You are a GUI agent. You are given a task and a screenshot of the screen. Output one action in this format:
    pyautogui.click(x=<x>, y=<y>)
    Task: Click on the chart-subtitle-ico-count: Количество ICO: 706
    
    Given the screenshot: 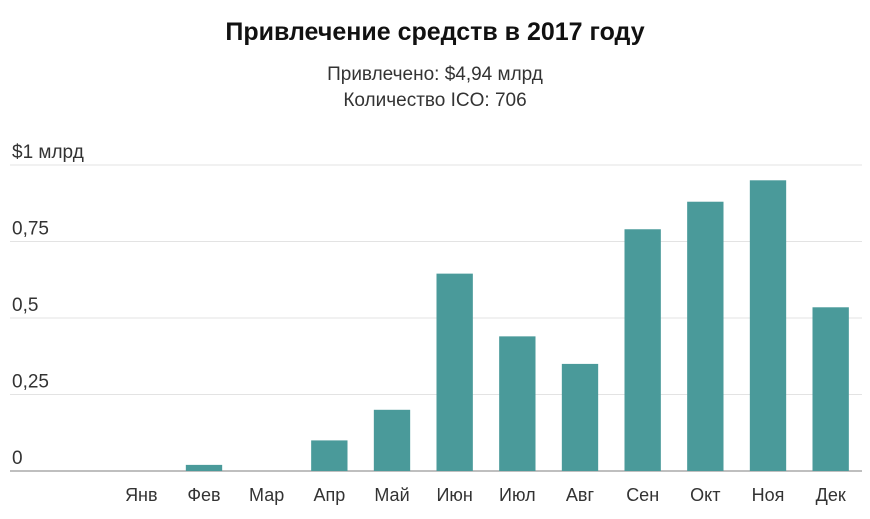 What is the action you would take?
    pyautogui.click(x=435, y=100)
    